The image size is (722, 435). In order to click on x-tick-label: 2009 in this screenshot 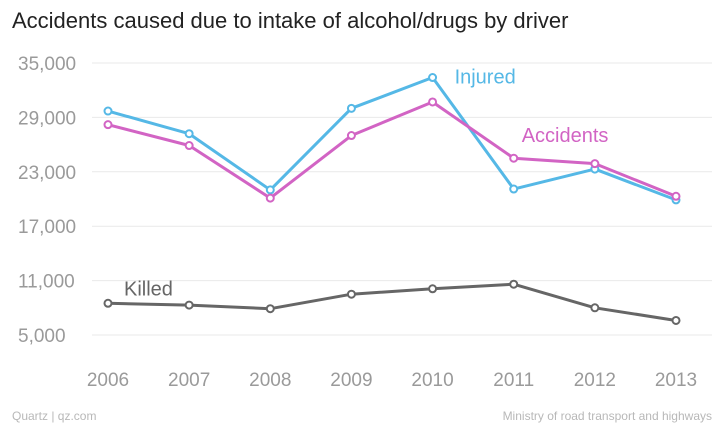, I will do `click(351, 380)`.